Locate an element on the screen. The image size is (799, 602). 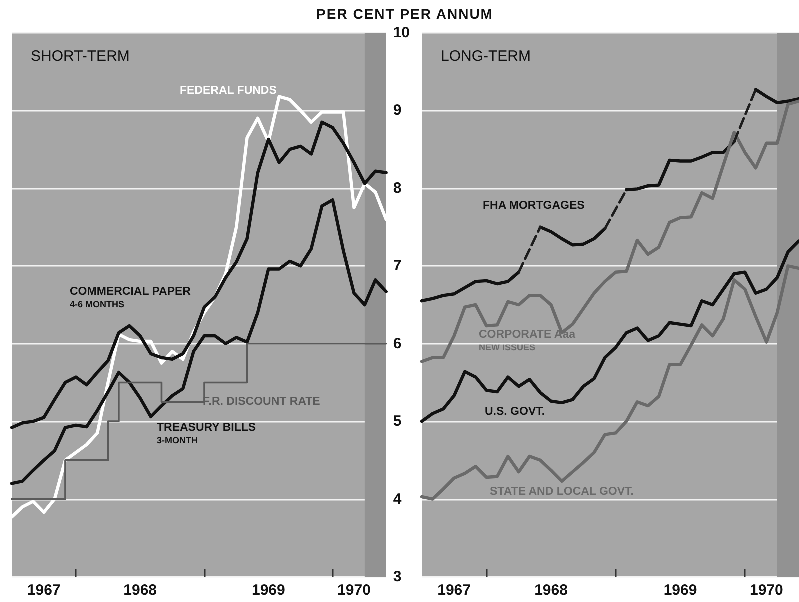
y-tick-label: 3 is located at coordinates (397, 577).